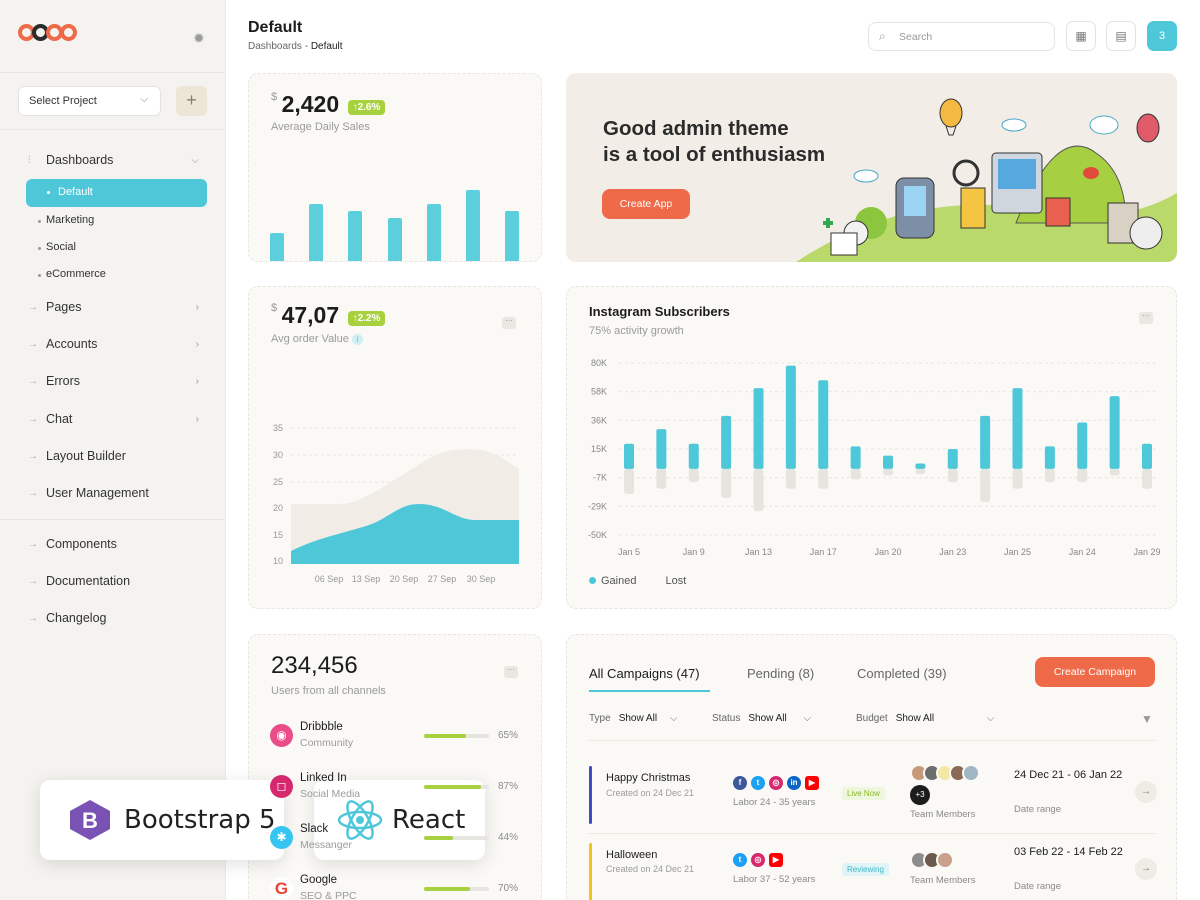  Describe the element at coordinates (47, 32) in the screenshot. I see `app-logo` at that location.